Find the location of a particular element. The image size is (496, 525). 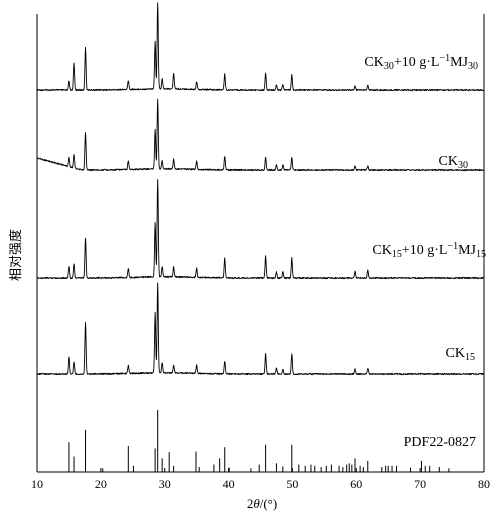

reference-lines-group is located at coordinates (259, 441).